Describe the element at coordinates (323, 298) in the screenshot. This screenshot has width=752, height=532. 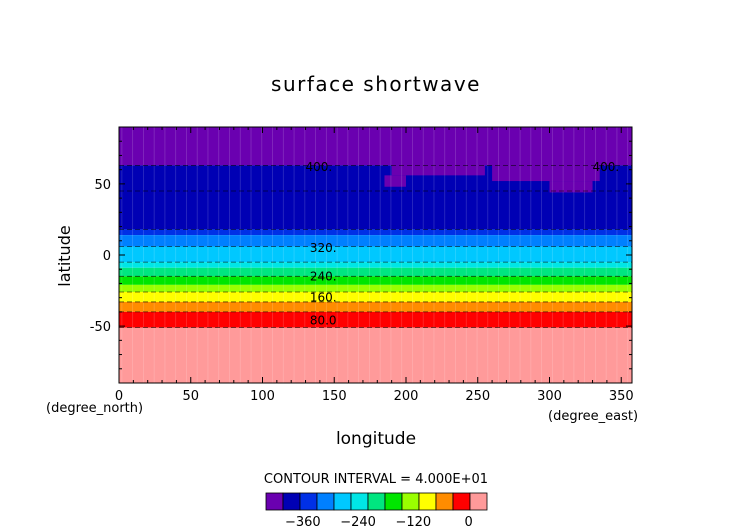
I see `contour-label: 160.` at that location.